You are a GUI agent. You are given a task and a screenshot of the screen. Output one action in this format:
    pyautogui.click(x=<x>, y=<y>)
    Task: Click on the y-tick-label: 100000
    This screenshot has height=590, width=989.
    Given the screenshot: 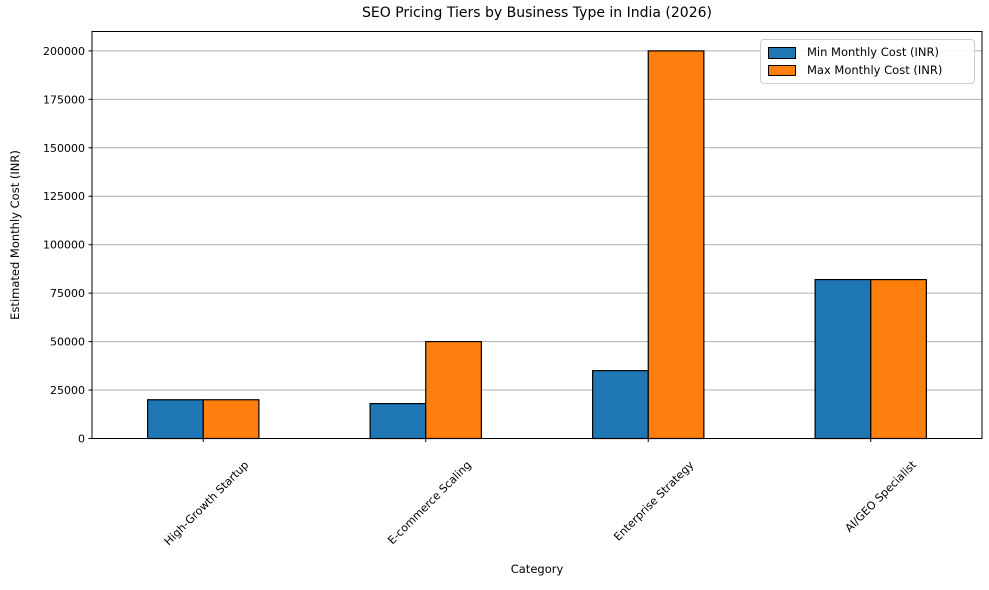 What is the action you would take?
    pyautogui.click(x=64, y=245)
    